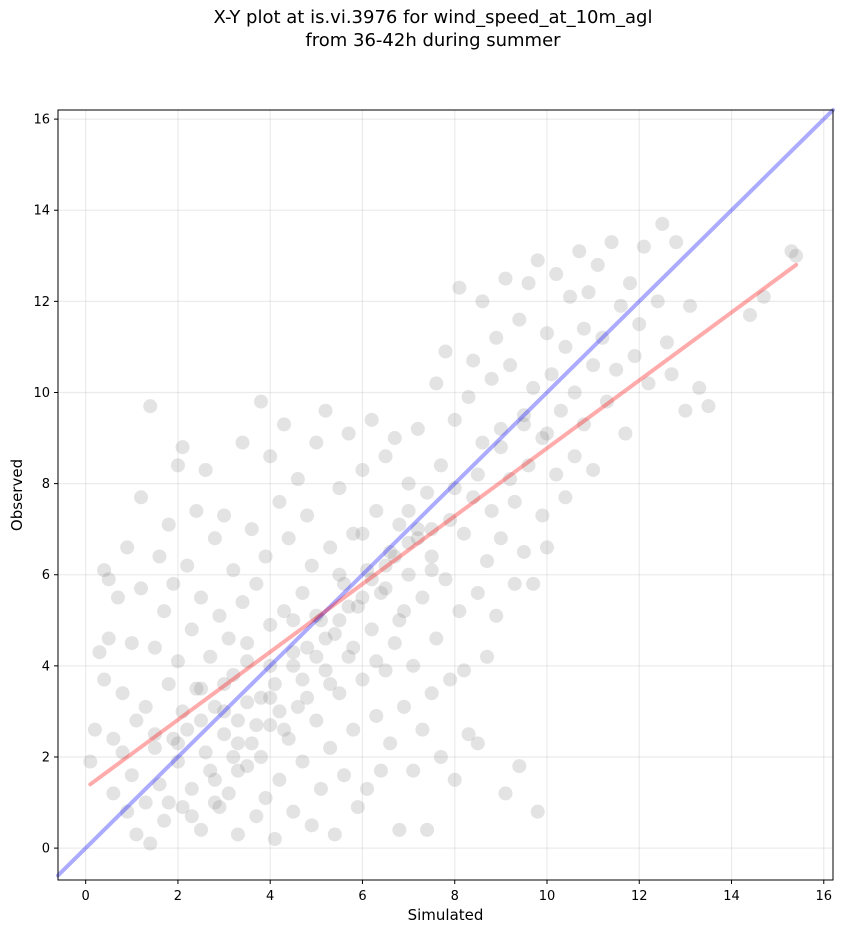 The width and height of the screenshot is (843, 934). I want to click on x-tick-label: 12, so click(639, 896).